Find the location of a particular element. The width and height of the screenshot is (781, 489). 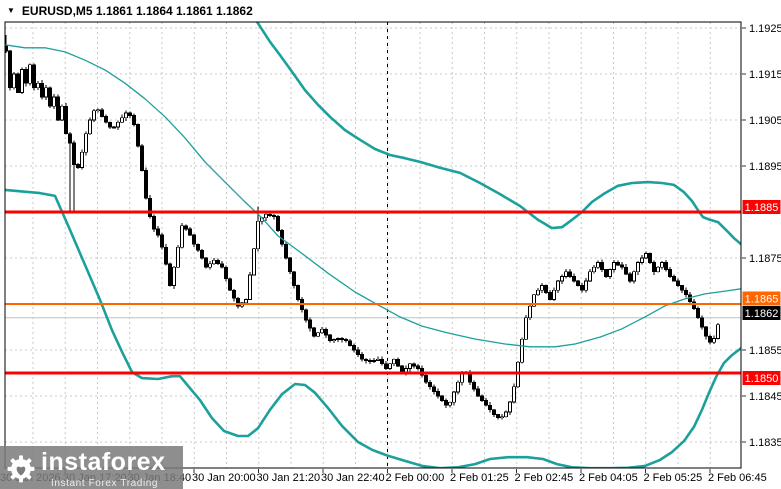

current-price-badge is located at coordinates (761, 313).